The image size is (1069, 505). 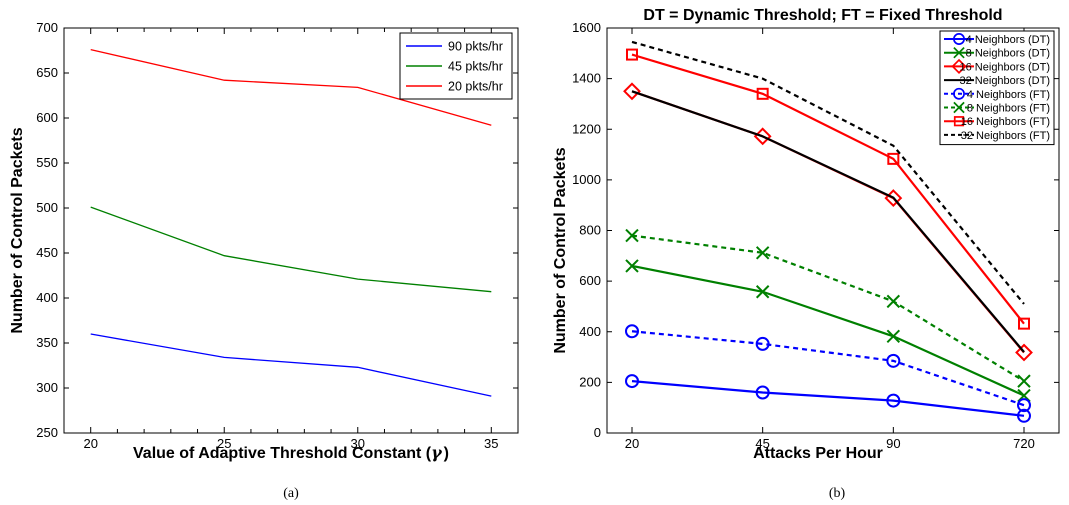 I want to click on chart-b-y-tick-label: 200, so click(x=590, y=381).